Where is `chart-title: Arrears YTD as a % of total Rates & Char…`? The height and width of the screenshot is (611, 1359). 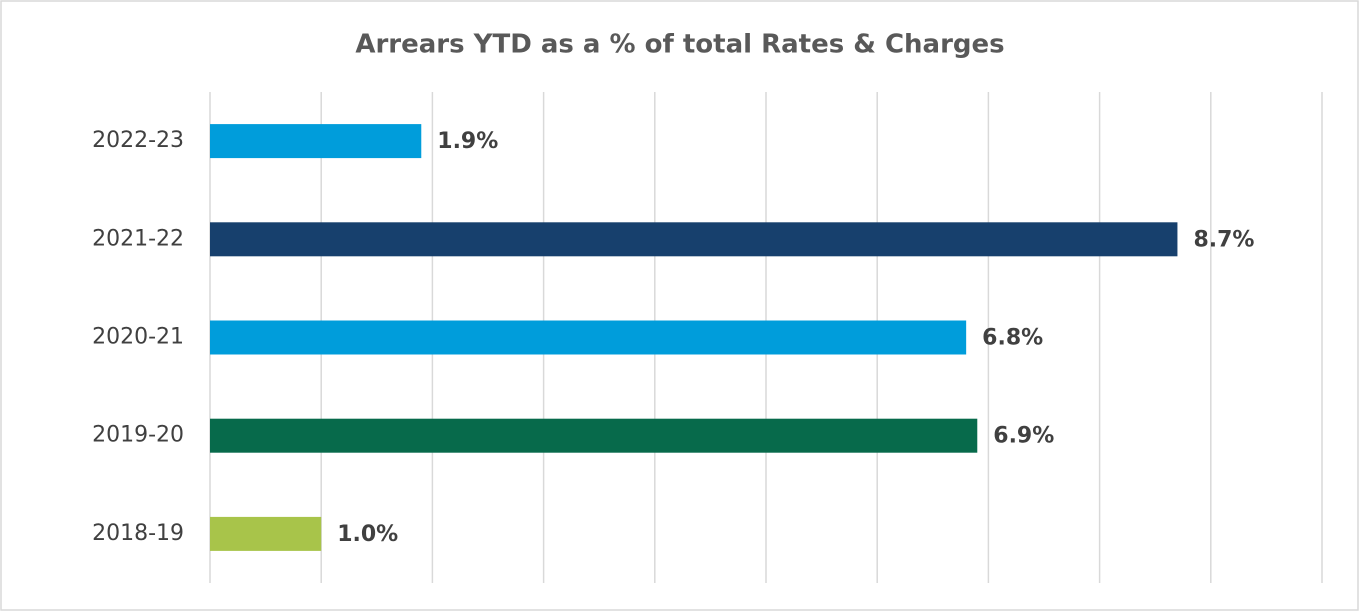 chart-title: Arrears YTD as a % of total Rates & Char… is located at coordinates (679, 45).